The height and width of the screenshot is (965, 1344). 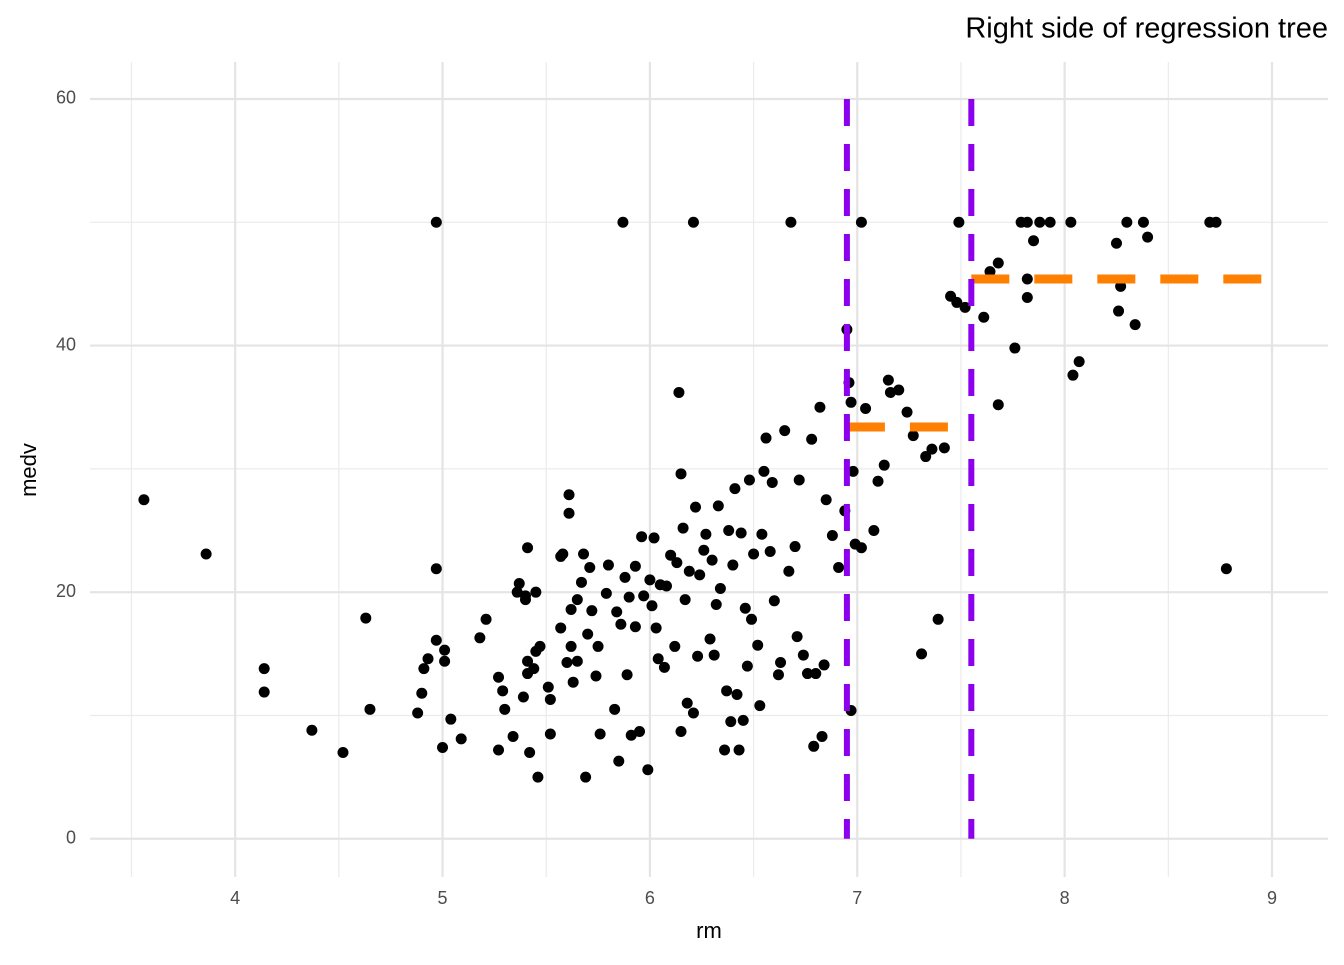 I want to click on x-tick-label: 6, so click(x=650, y=898).